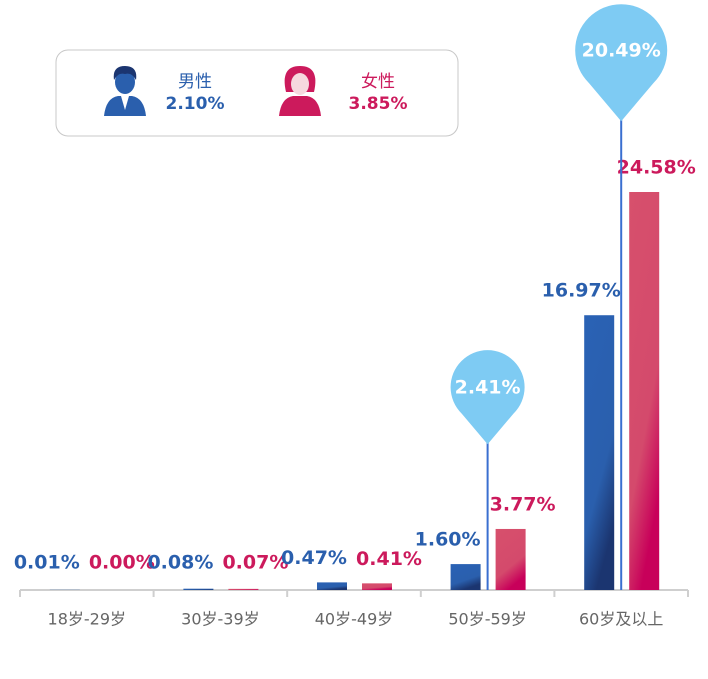  What do you see at coordinates (125, 91) in the screenshot?
I see `male-icon` at bounding box center [125, 91].